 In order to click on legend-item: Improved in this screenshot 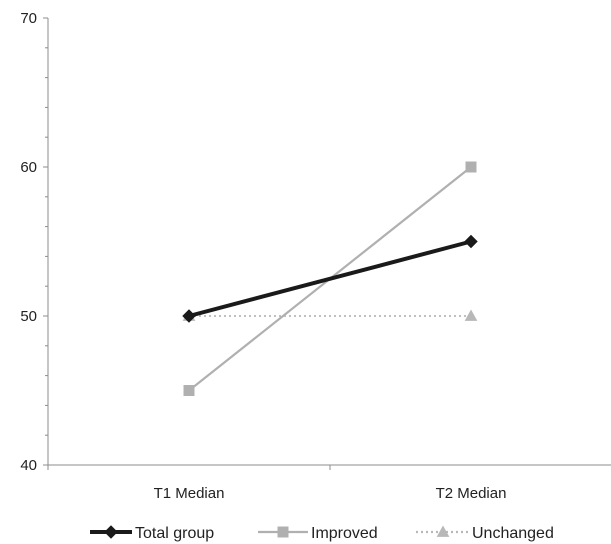, I will do `click(318, 533)`.